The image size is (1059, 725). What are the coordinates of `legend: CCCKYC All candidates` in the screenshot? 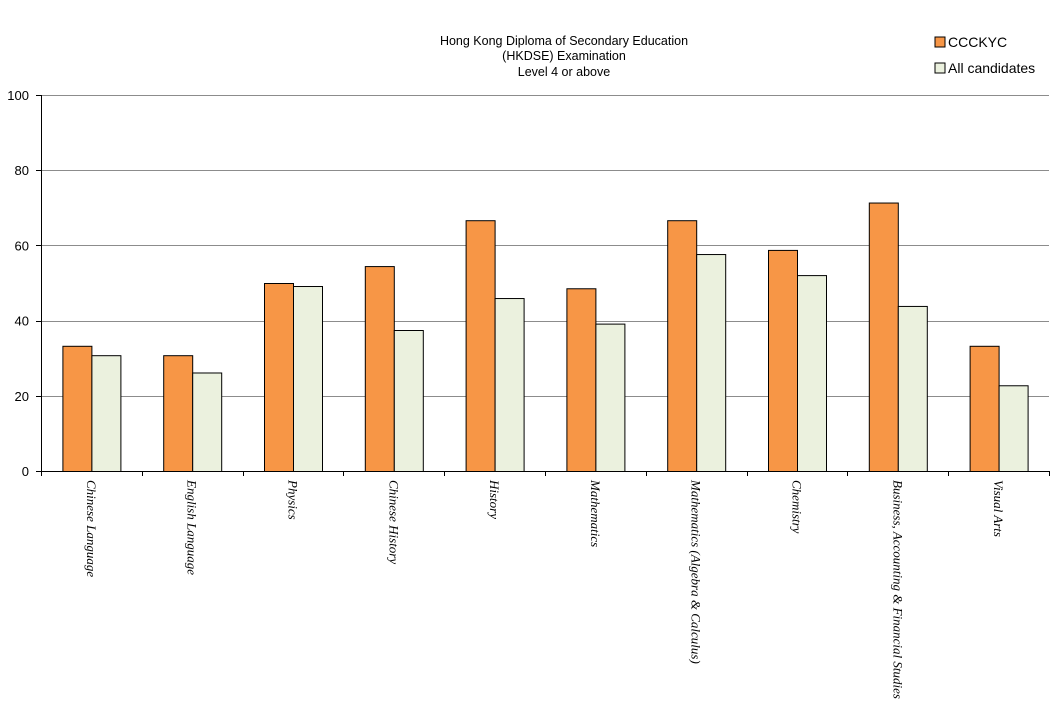 It's located at (984, 55).